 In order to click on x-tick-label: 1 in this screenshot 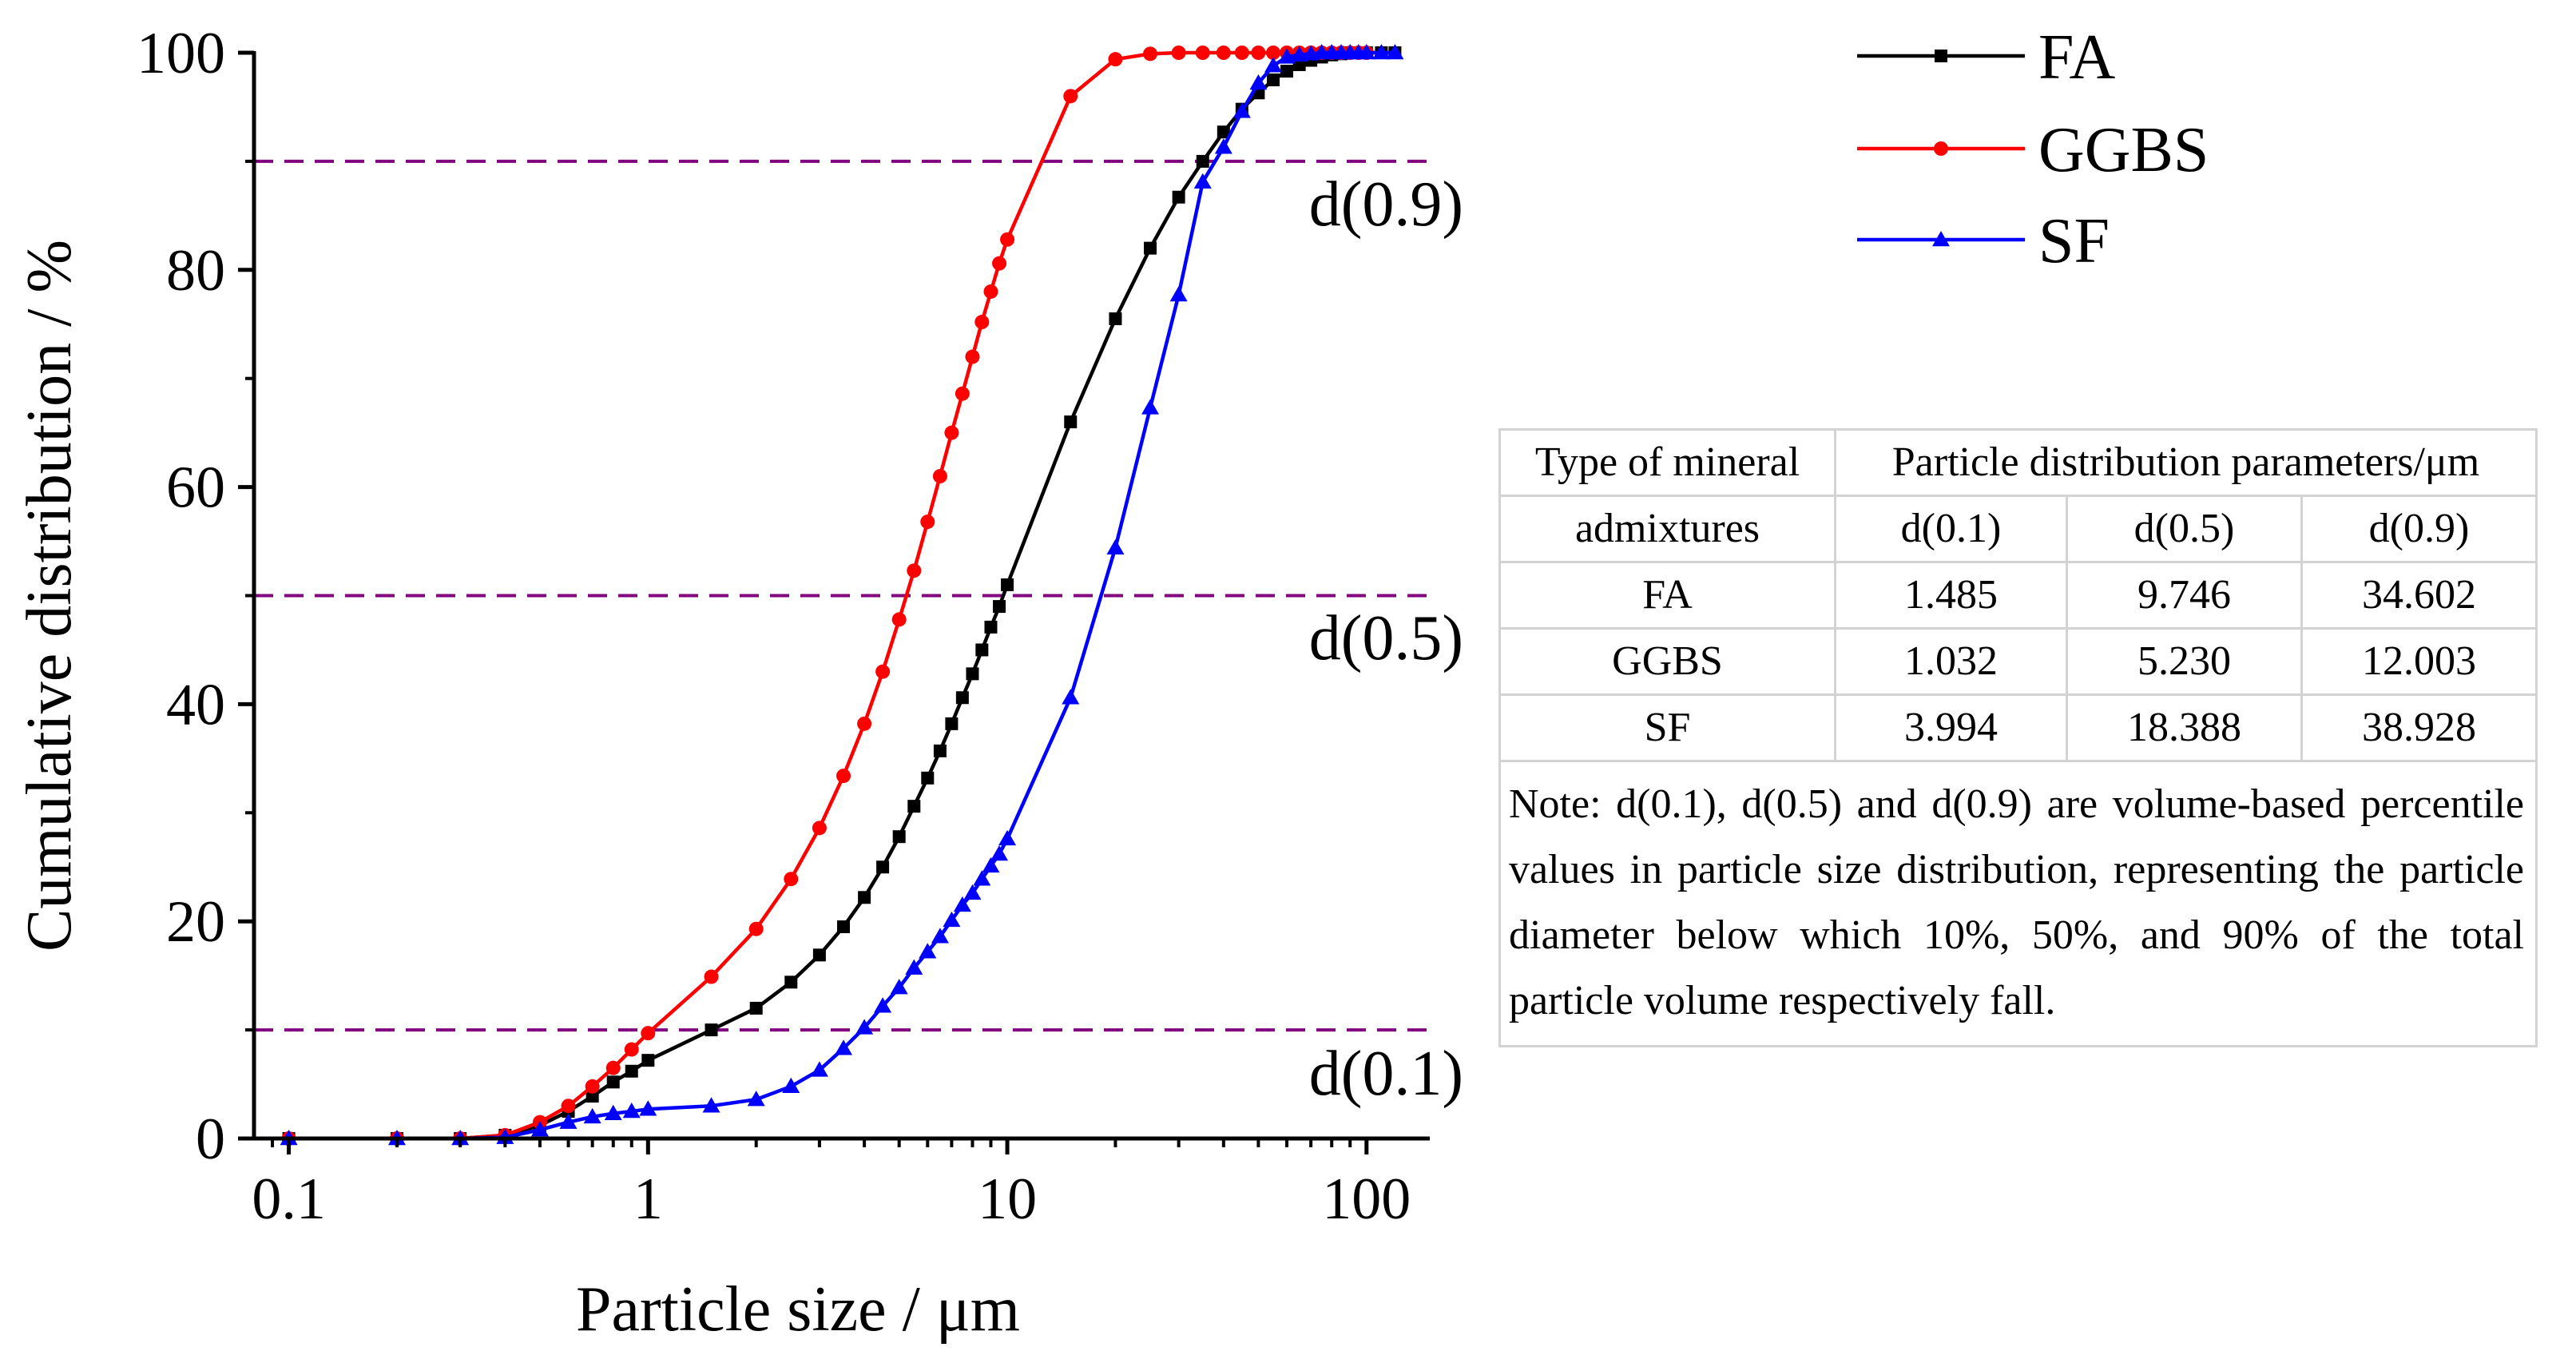, I will do `click(648, 1199)`.